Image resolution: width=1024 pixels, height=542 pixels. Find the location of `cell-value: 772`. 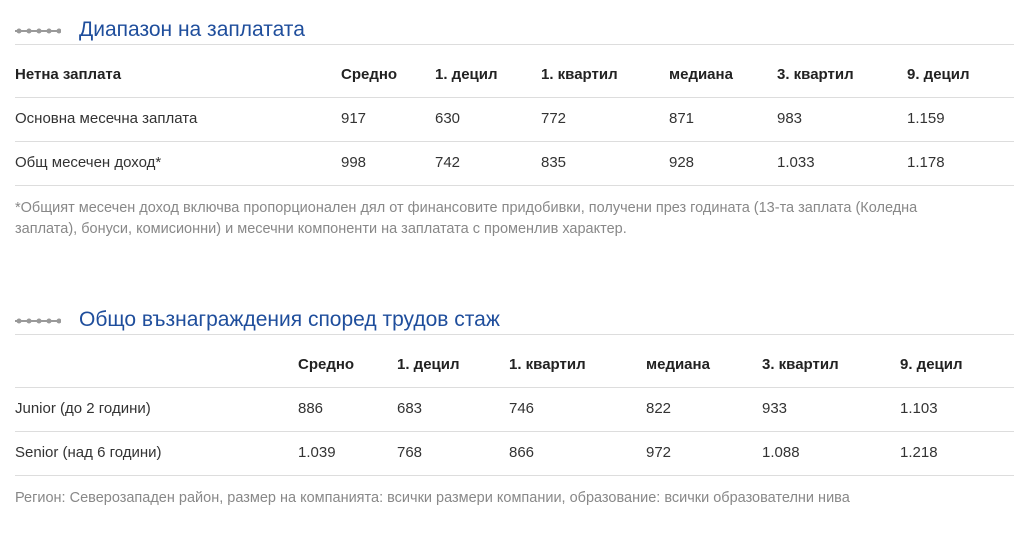

cell-value: 772 is located at coordinates (554, 118).